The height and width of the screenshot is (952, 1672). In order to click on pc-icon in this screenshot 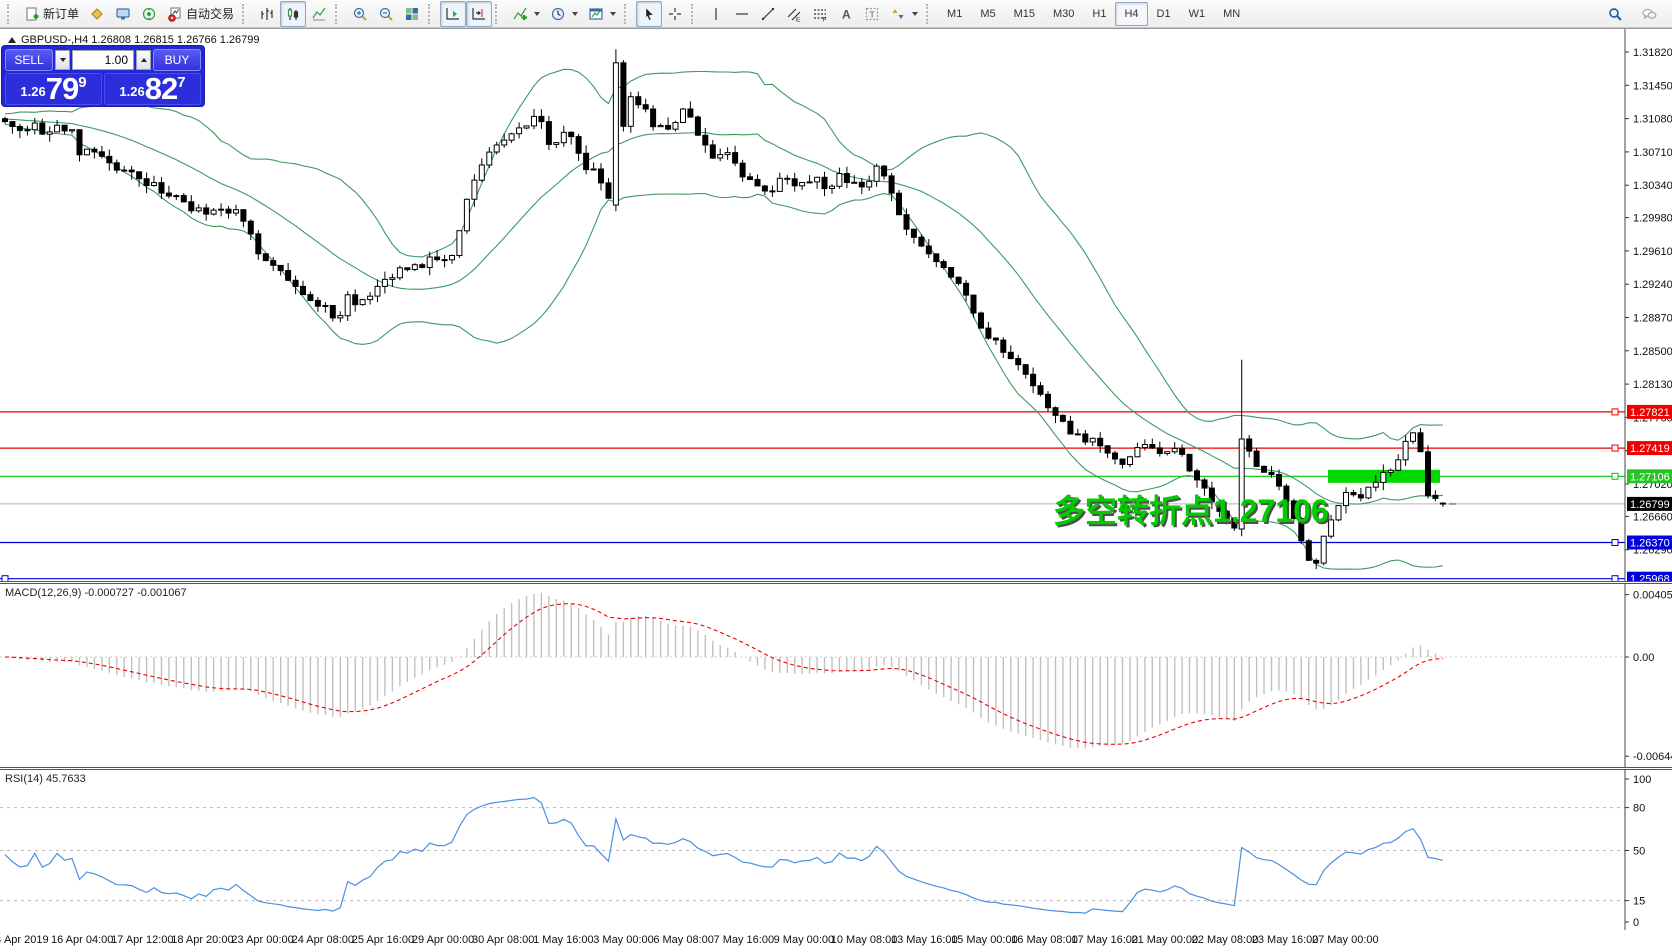, I will do `click(123, 14)`.